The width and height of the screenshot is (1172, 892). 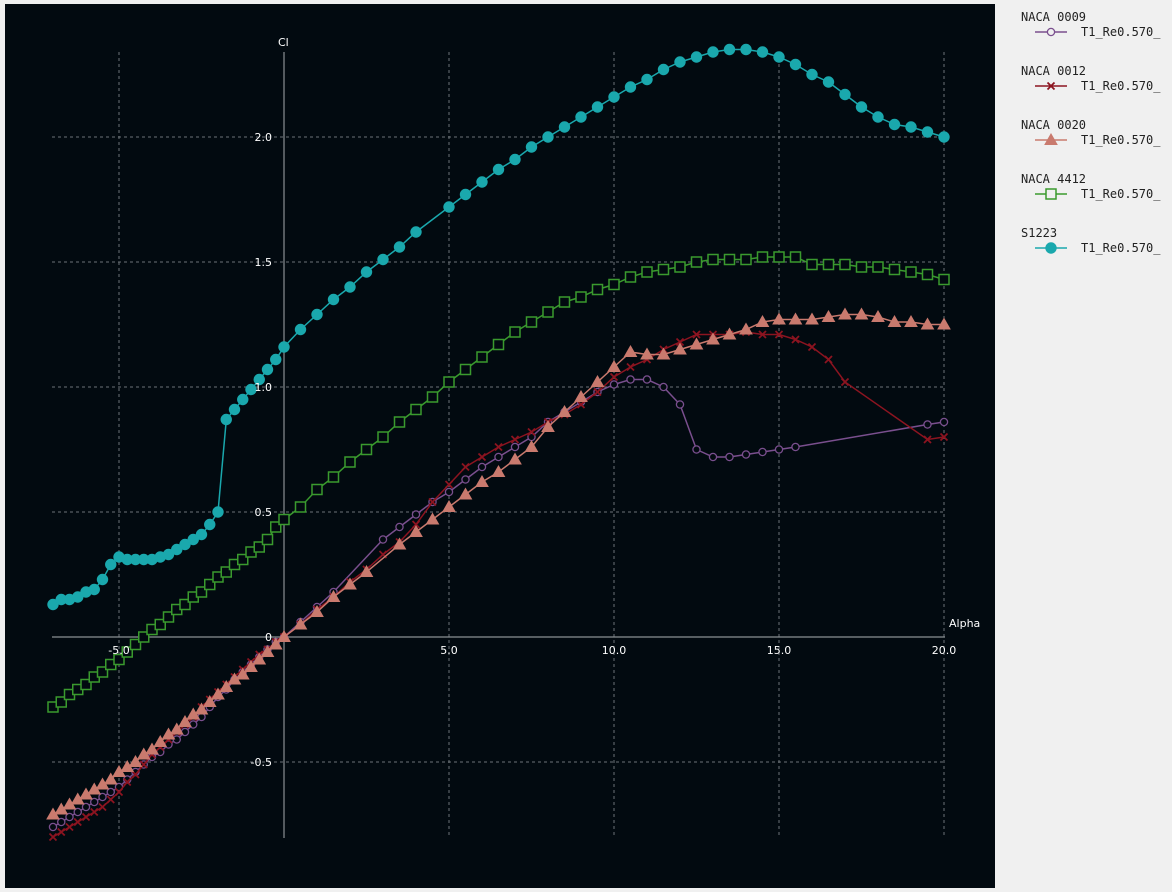 What do you see at coordinates (1051, 32) in the screenshot?
I see `legend-marker` at bounding box center [1051, 32].